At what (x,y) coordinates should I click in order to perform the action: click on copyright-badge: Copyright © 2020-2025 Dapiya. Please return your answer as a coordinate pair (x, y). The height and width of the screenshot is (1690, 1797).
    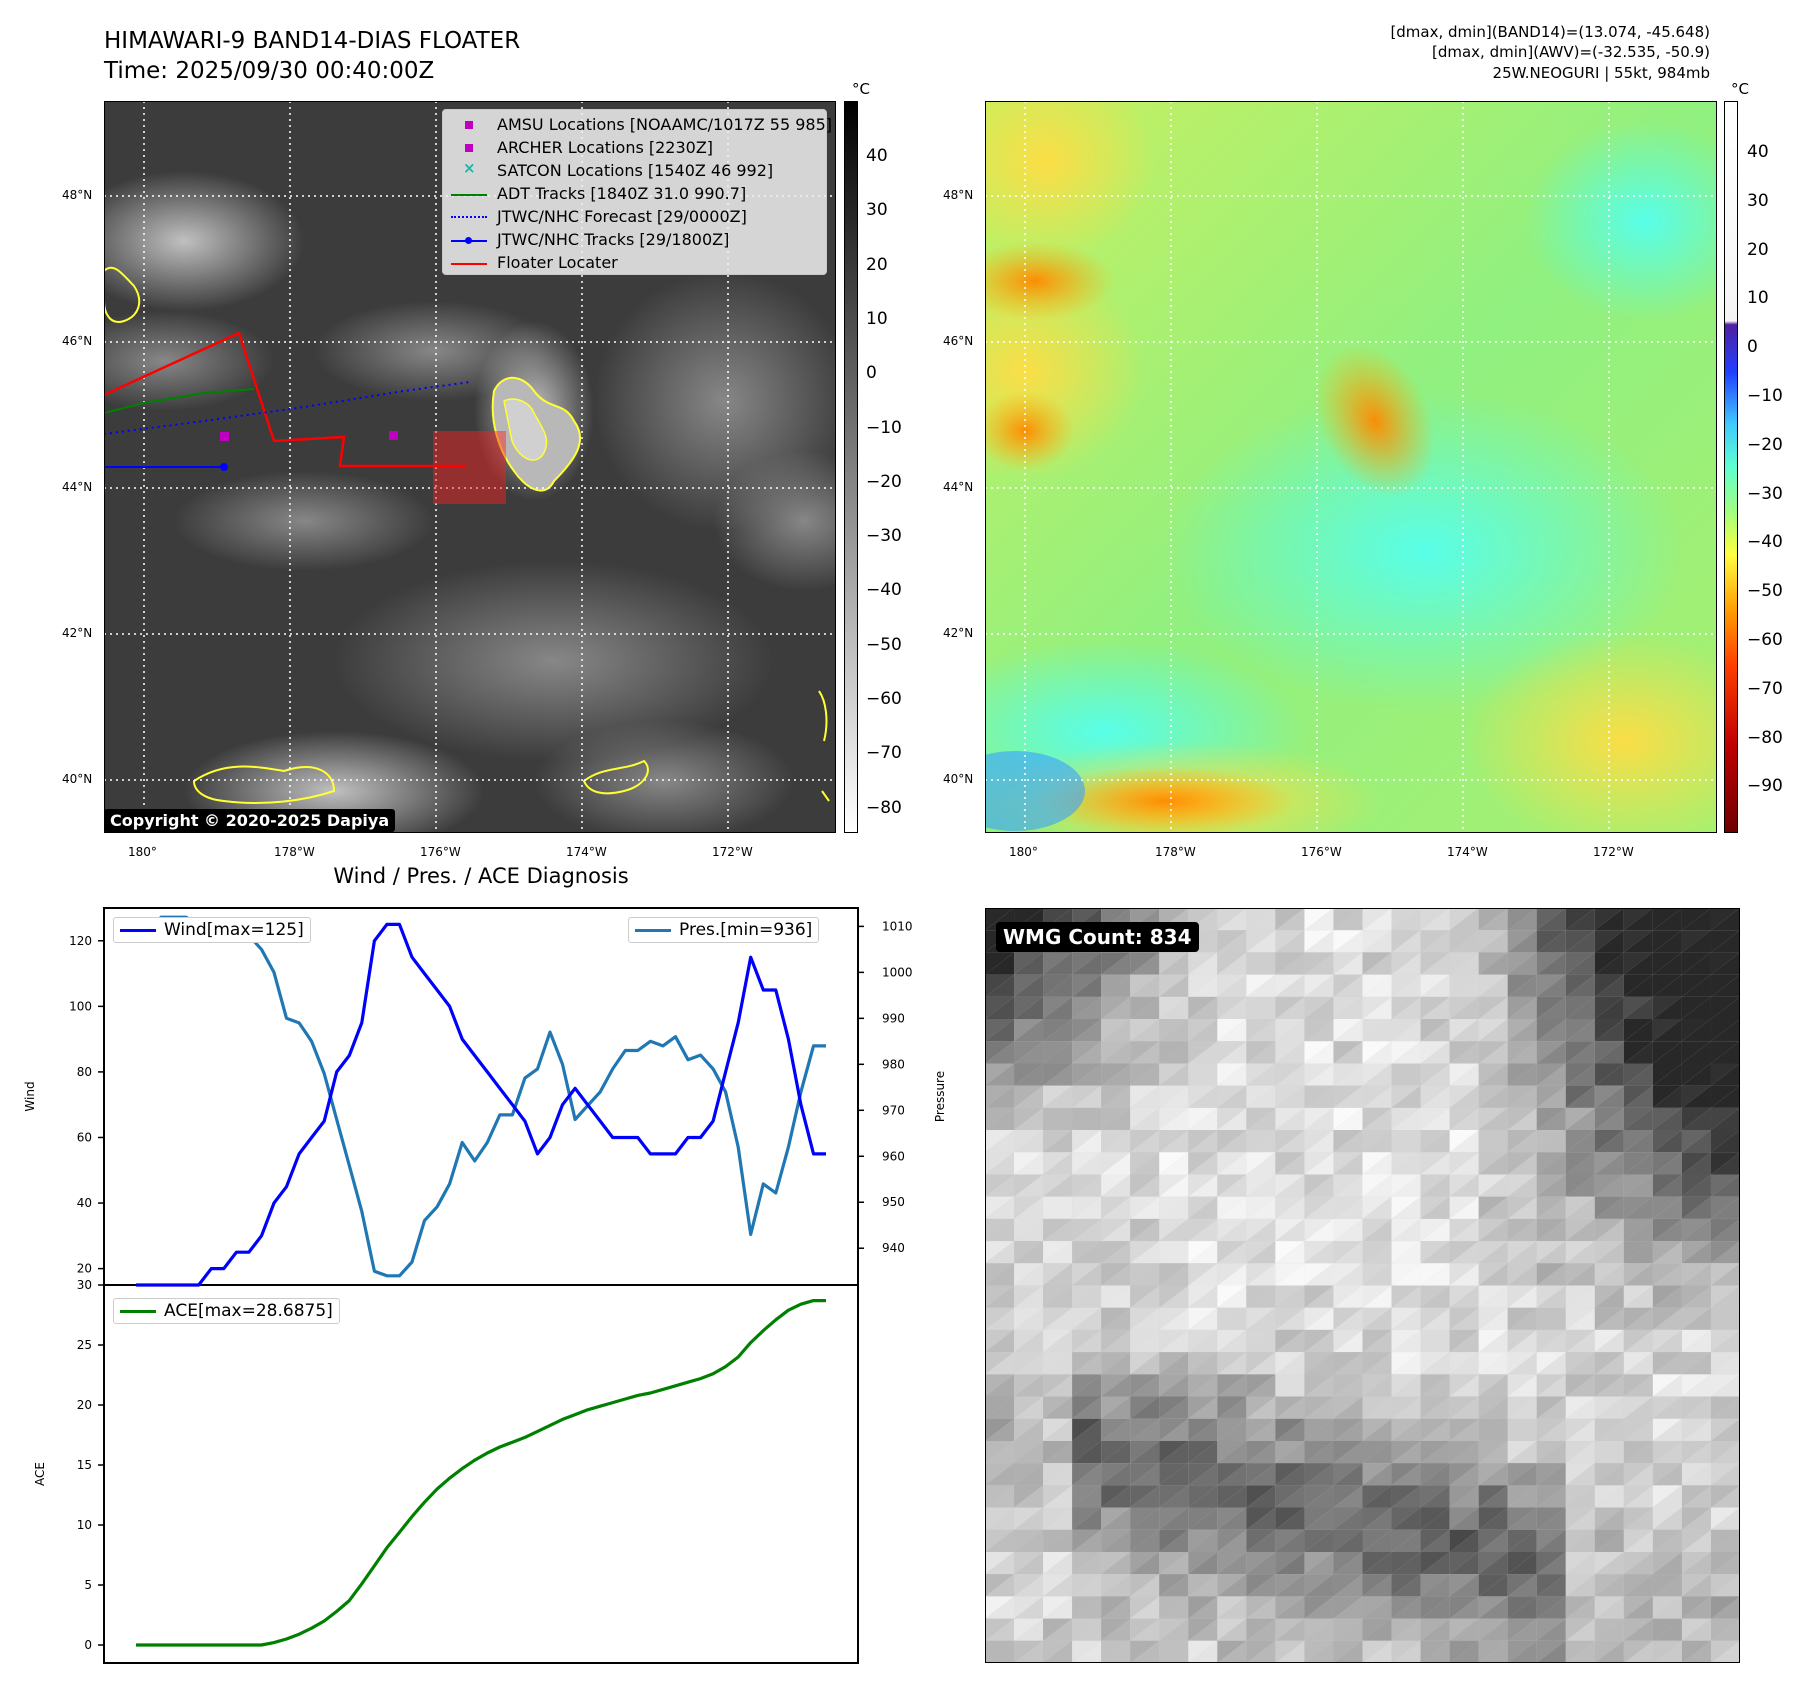
    Looking at the image, I should click on (249, 820).